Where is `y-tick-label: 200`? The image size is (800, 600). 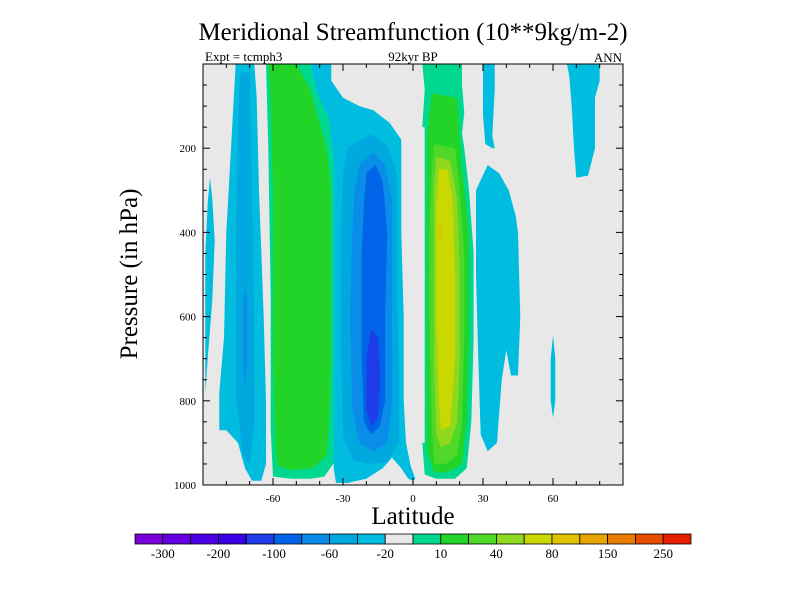
y-tick-label: 200 is located at coordinates (188, 149).